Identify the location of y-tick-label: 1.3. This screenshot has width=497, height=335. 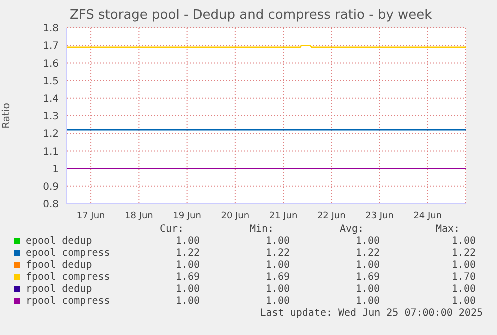
(51, 117).